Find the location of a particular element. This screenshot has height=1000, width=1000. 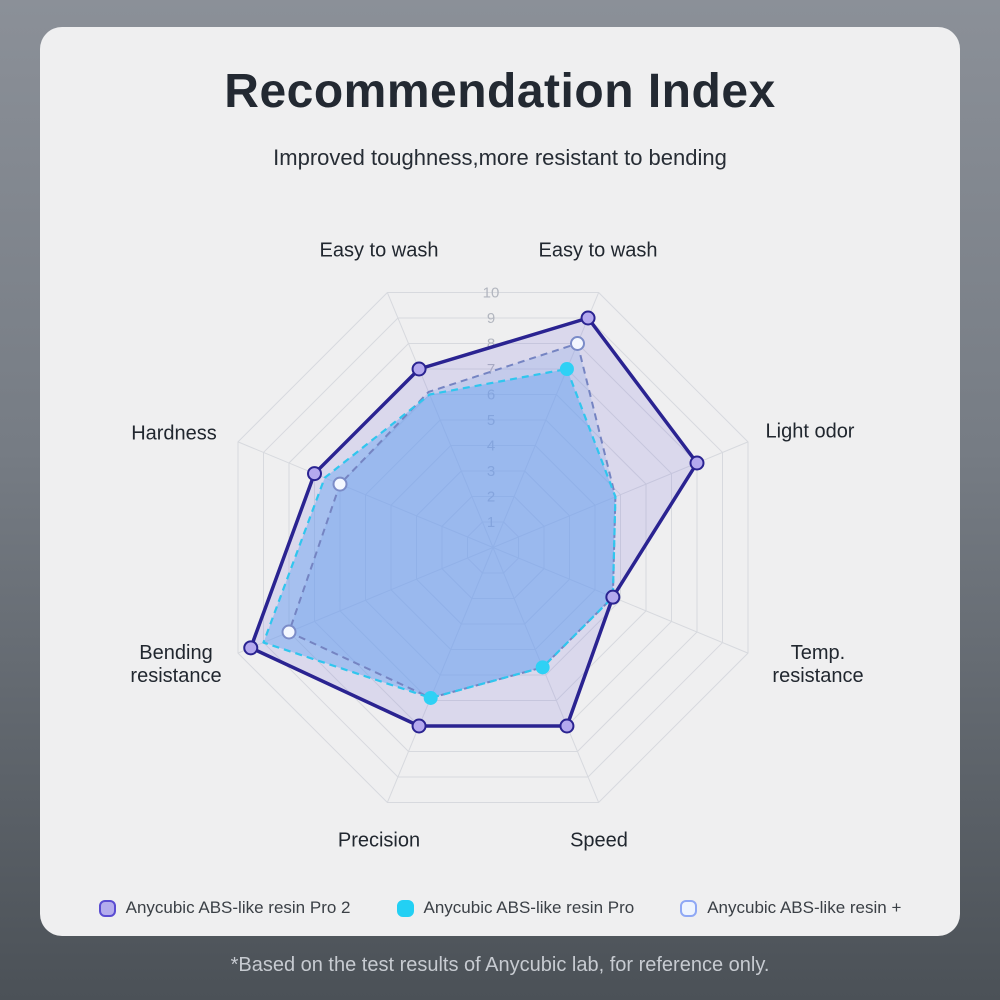

legend-item: Anycubic ABS-like resin Pro 2 is located at coordinates (224, 908).